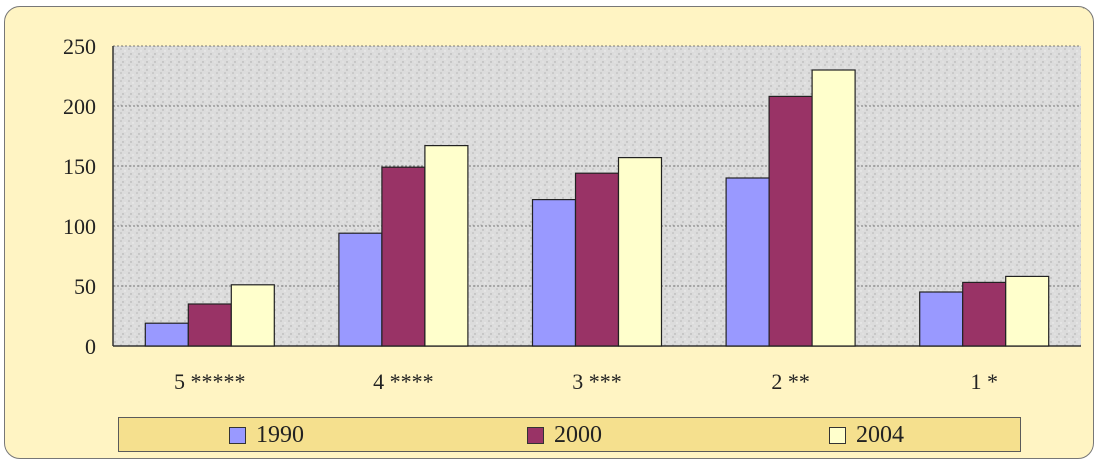 The image size is (1099, 461). I want to click on legend-label-2000: 2000, so click(578, 434).